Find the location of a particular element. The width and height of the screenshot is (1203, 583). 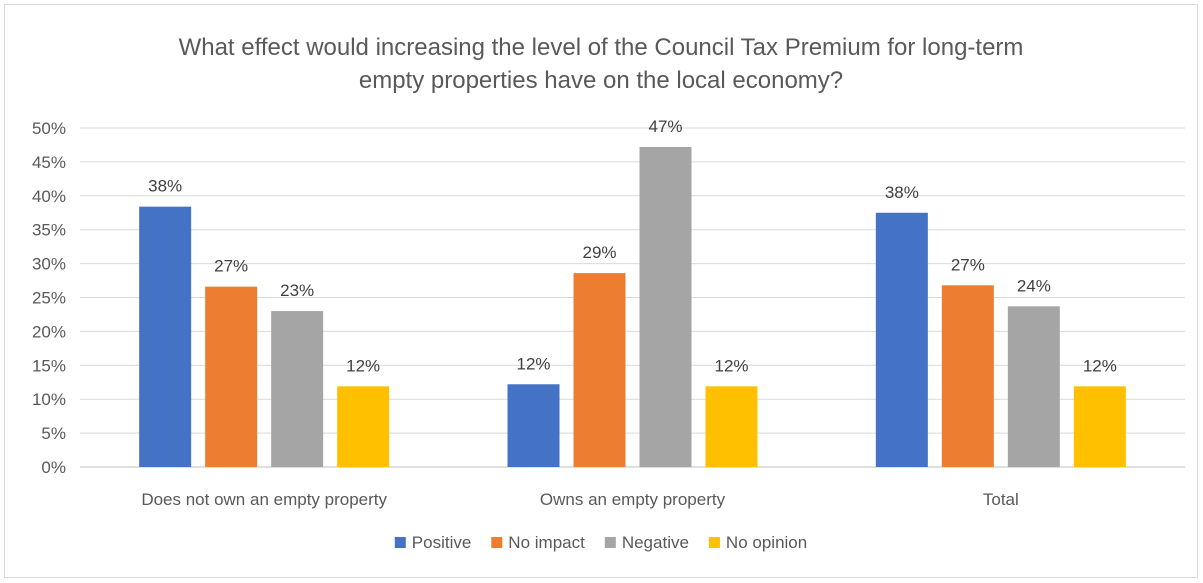

x-category-label-0: Does not own an empty property is located at coordinates (264, 499).